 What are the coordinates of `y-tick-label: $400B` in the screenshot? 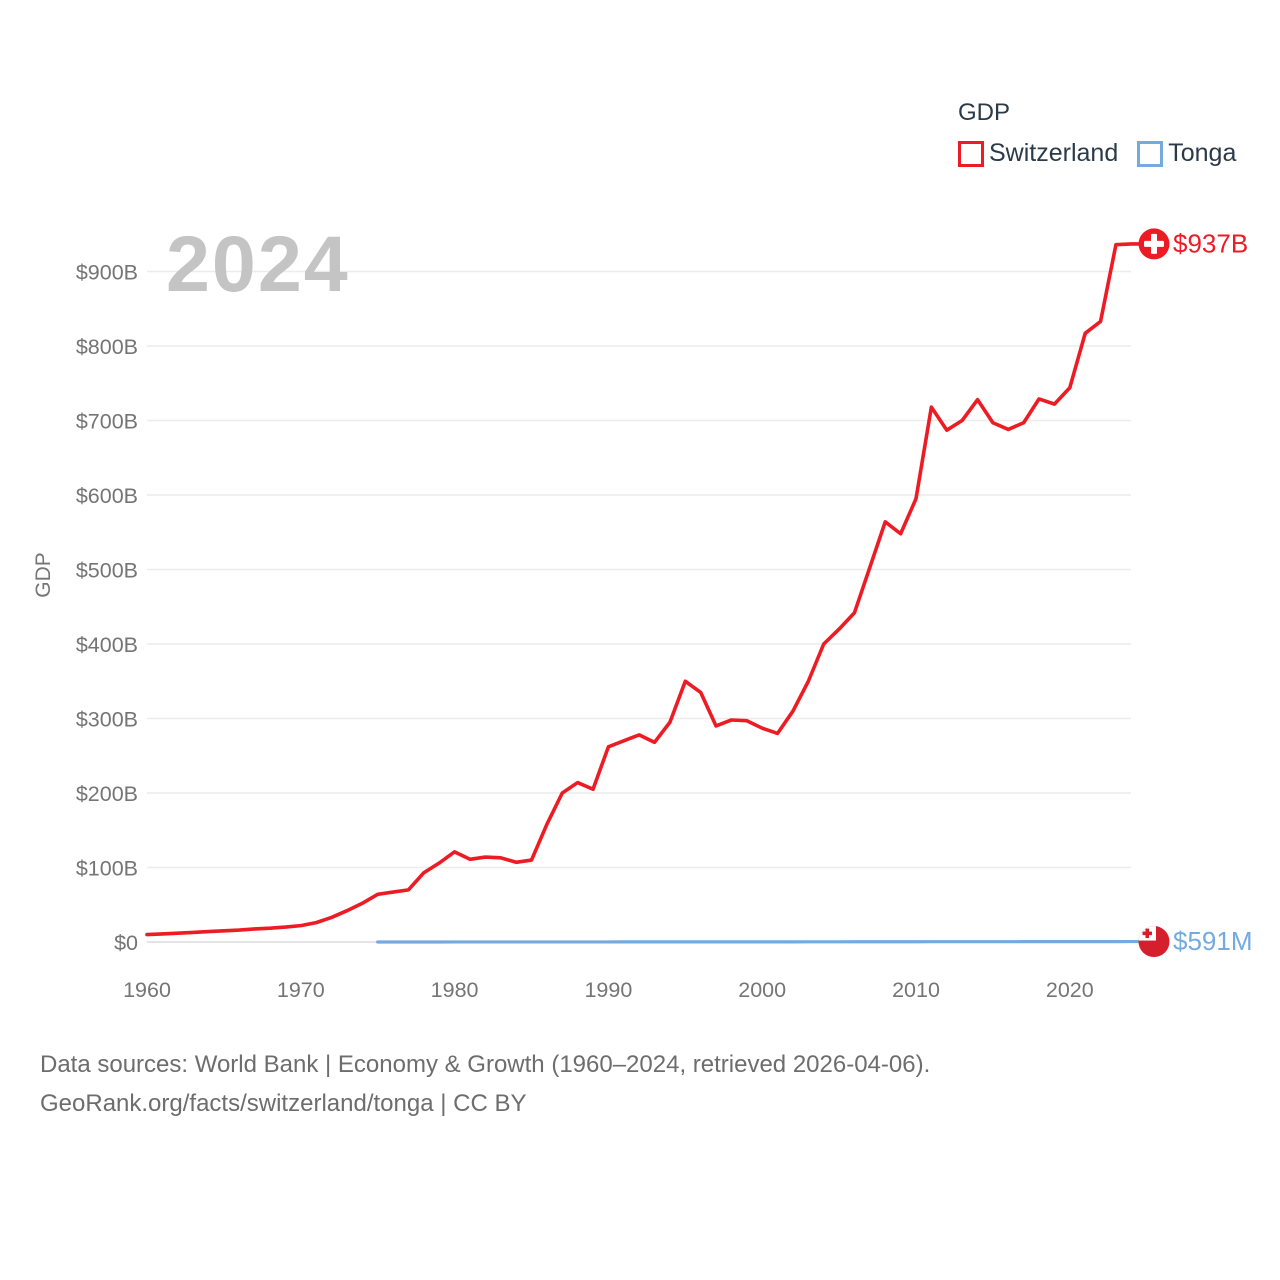 It's located at (107, 645).